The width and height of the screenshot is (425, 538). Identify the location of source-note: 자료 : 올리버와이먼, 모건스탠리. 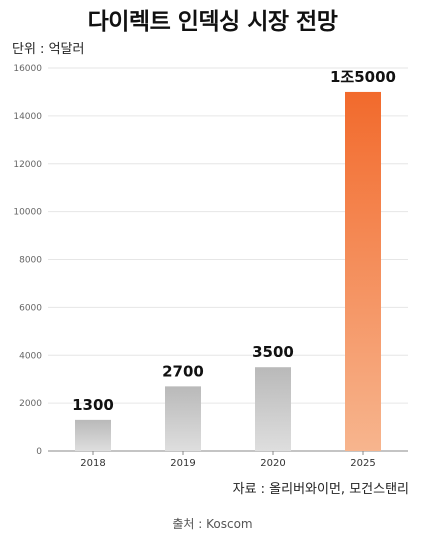
(320, 489).